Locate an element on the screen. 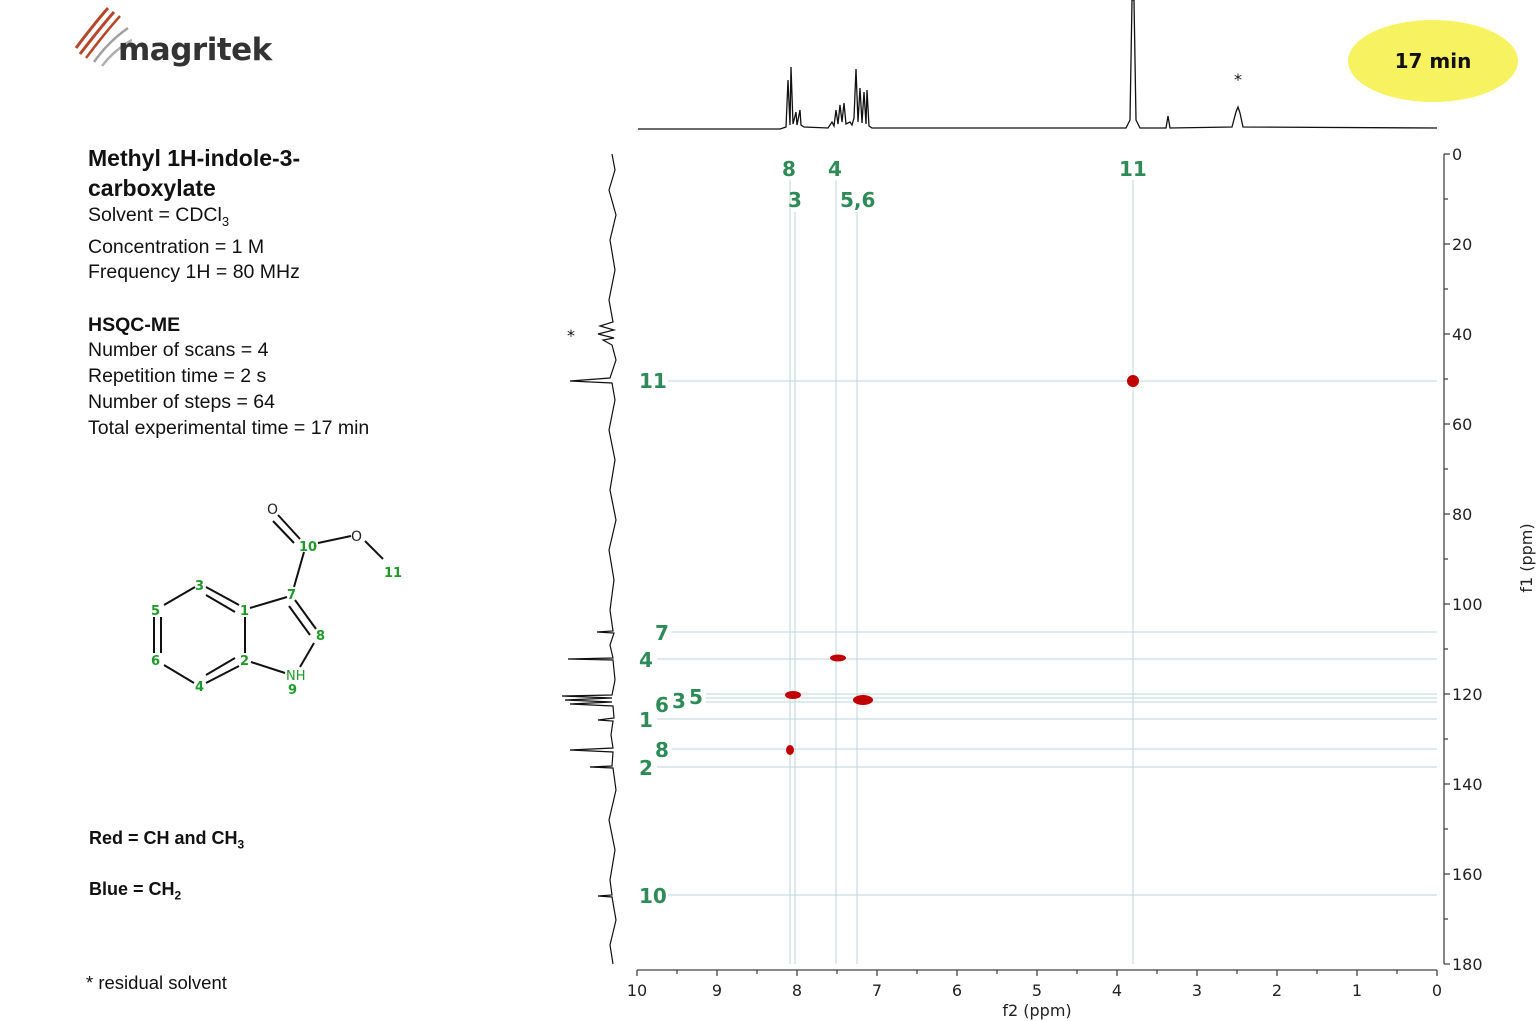 The image size is (1536, 1021). magritek-logo: magritek is located at coordinates (177, 39).